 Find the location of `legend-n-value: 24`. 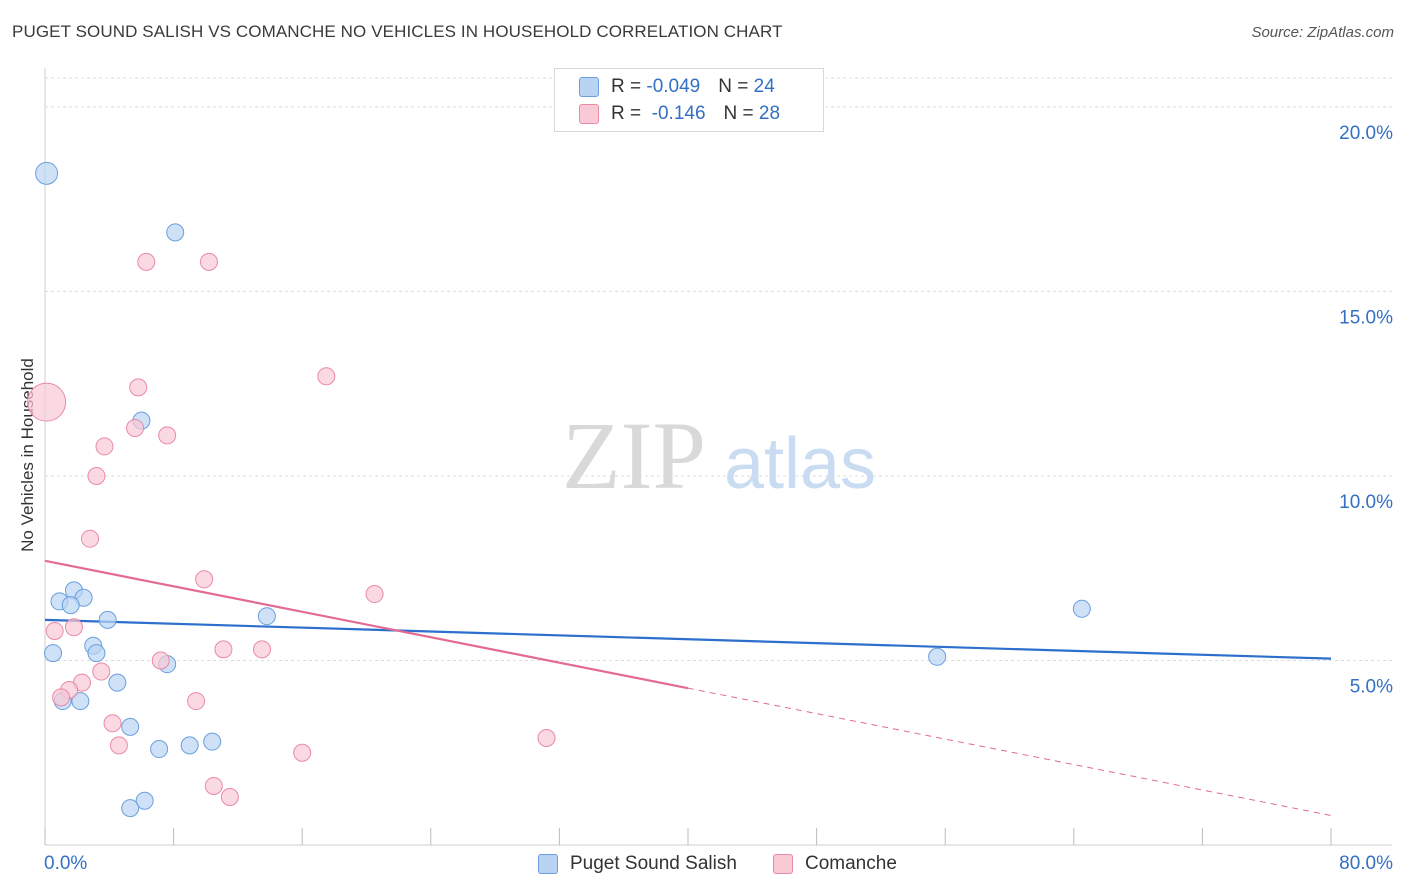

legend-n-value: 24 is located at coordinates (764, 86).